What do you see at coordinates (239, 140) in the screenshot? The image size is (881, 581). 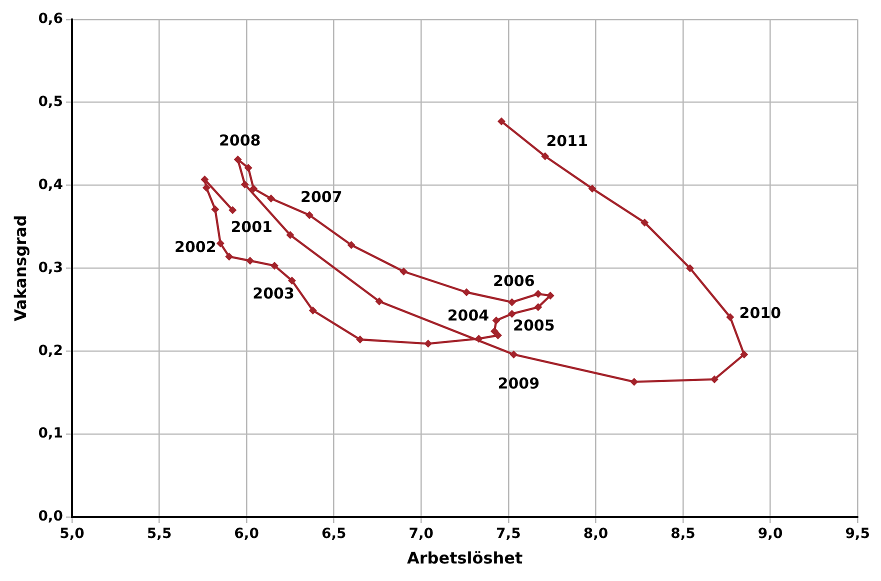 I see `annotation: 2008` at bounding box center [239, 140].